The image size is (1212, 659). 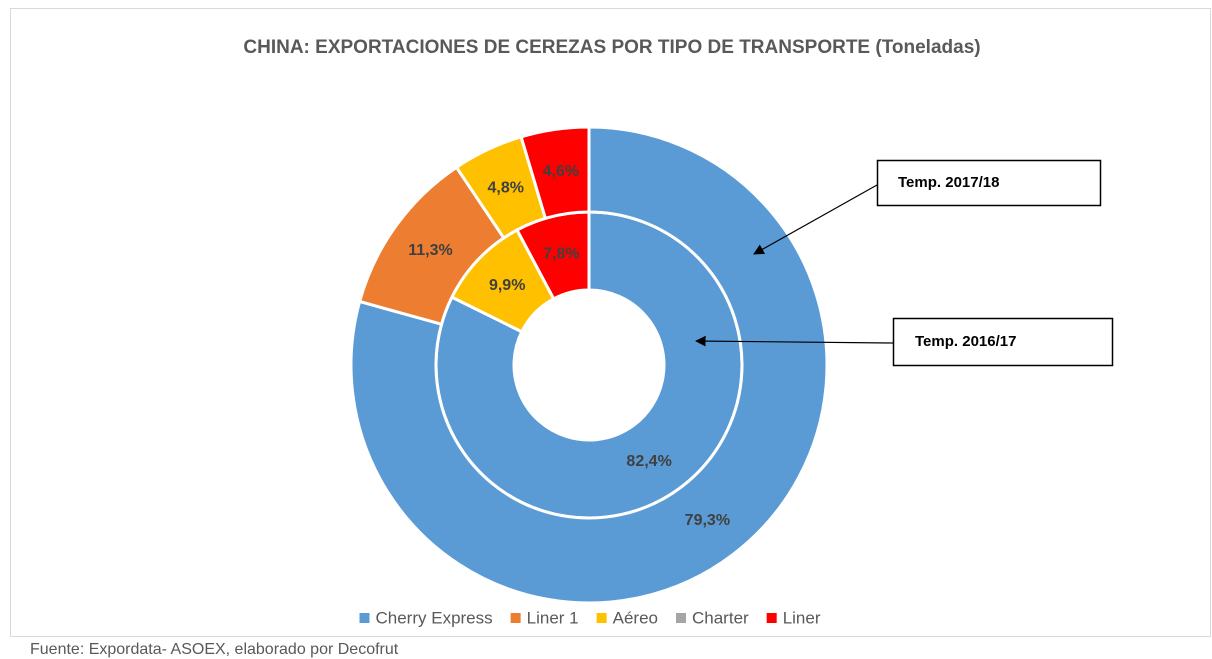 What do you see at coordinates (720, 617) in the screenshot?
I see `legend-label: Charter` at bounding box center [720, 617].